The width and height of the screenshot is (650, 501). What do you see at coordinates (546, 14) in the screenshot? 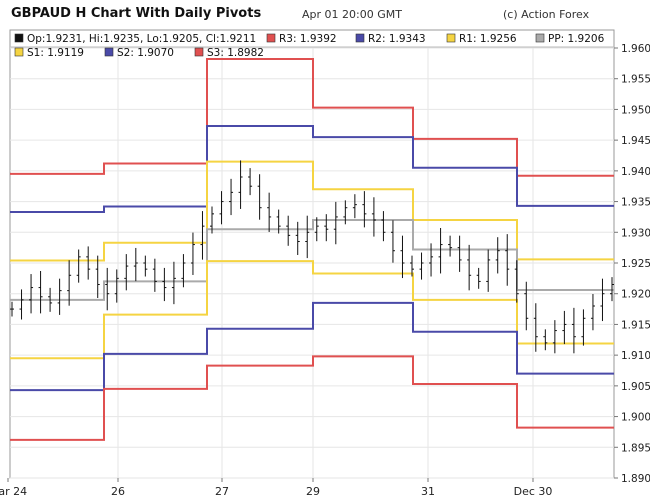
I see `chart-copyright: (c) Action Forex` at bounding box center [546, 14].